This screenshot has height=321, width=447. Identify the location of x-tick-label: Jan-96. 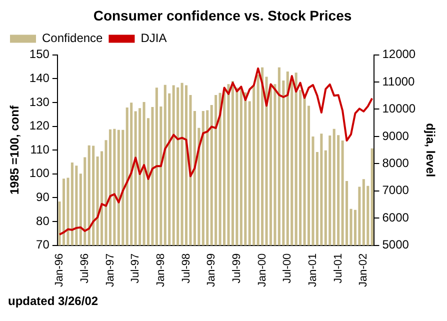
(60, 270).